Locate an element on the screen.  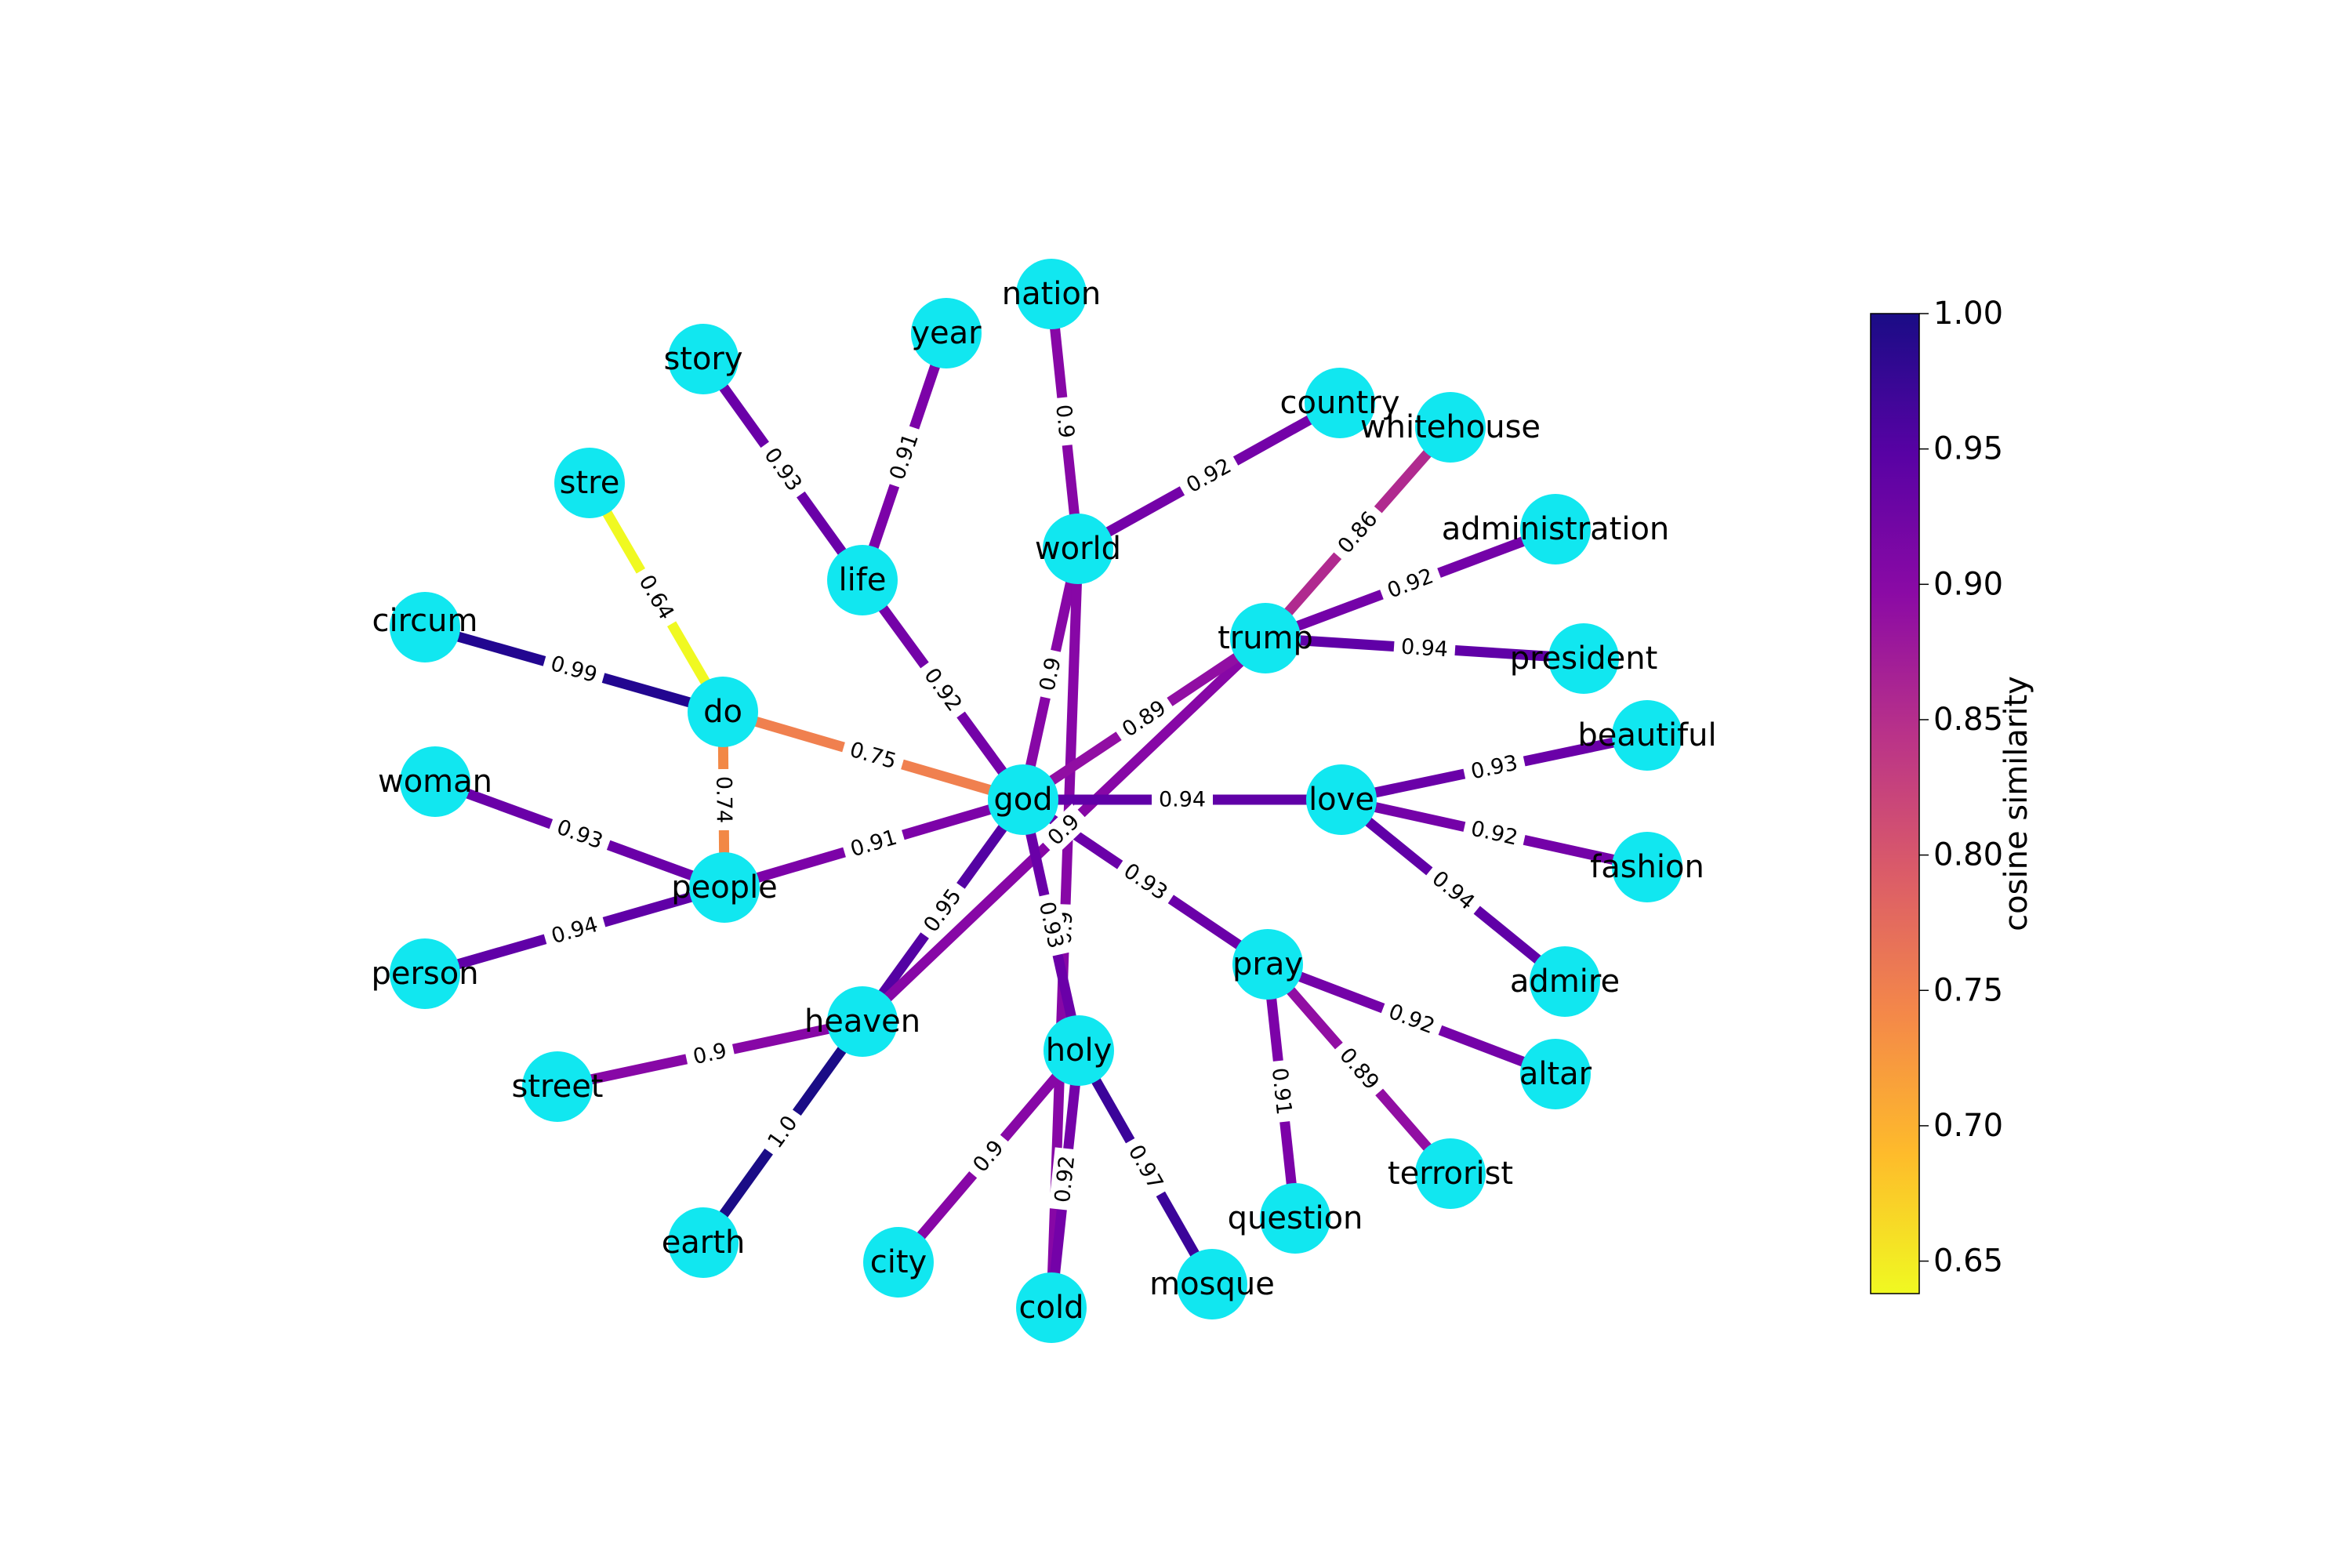
colorbar-title: cosine similarity is located at coordinates (2016, 803).